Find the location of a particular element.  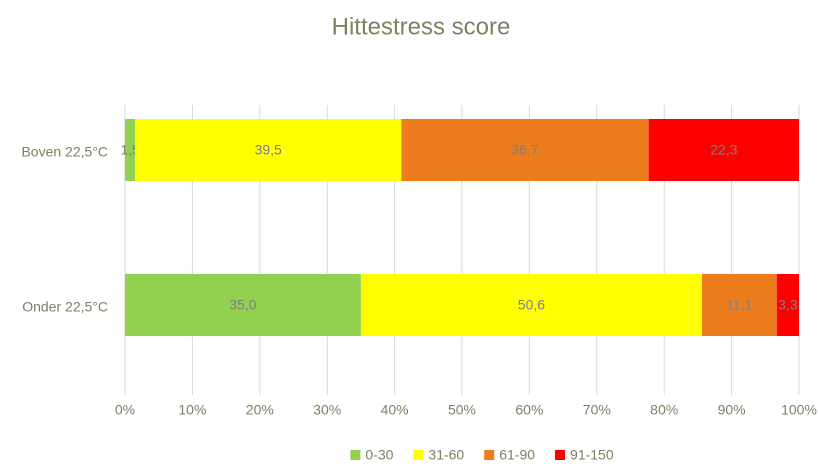

legend-label: 61-90 is located at coordinates (517, 455).